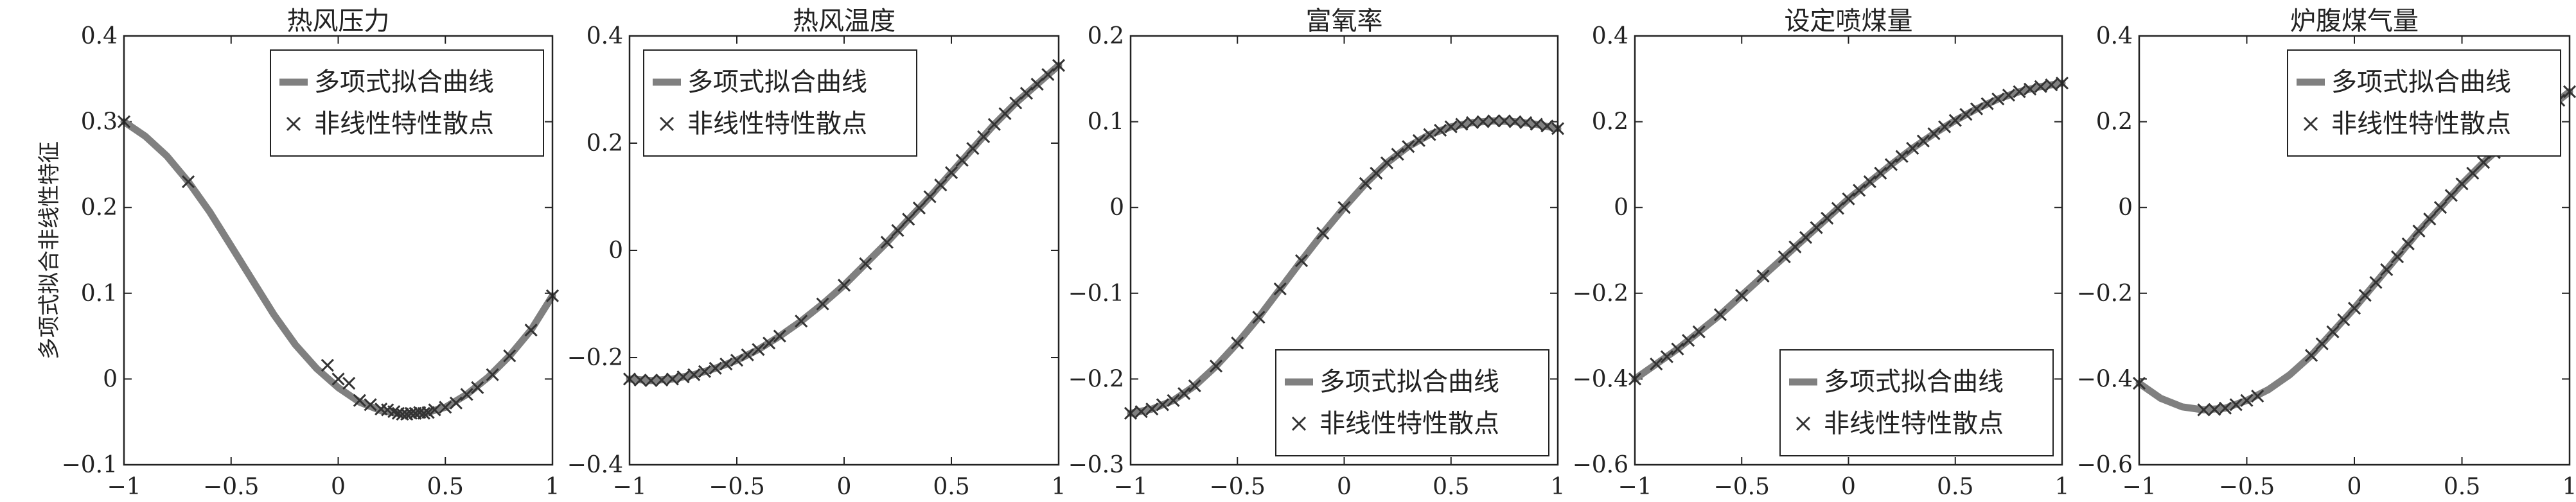 The image size is (2576, 502). Describe the element at coordinates (844, 21) in the screenshot. I see `subplot-title: 热风温度` at that location.